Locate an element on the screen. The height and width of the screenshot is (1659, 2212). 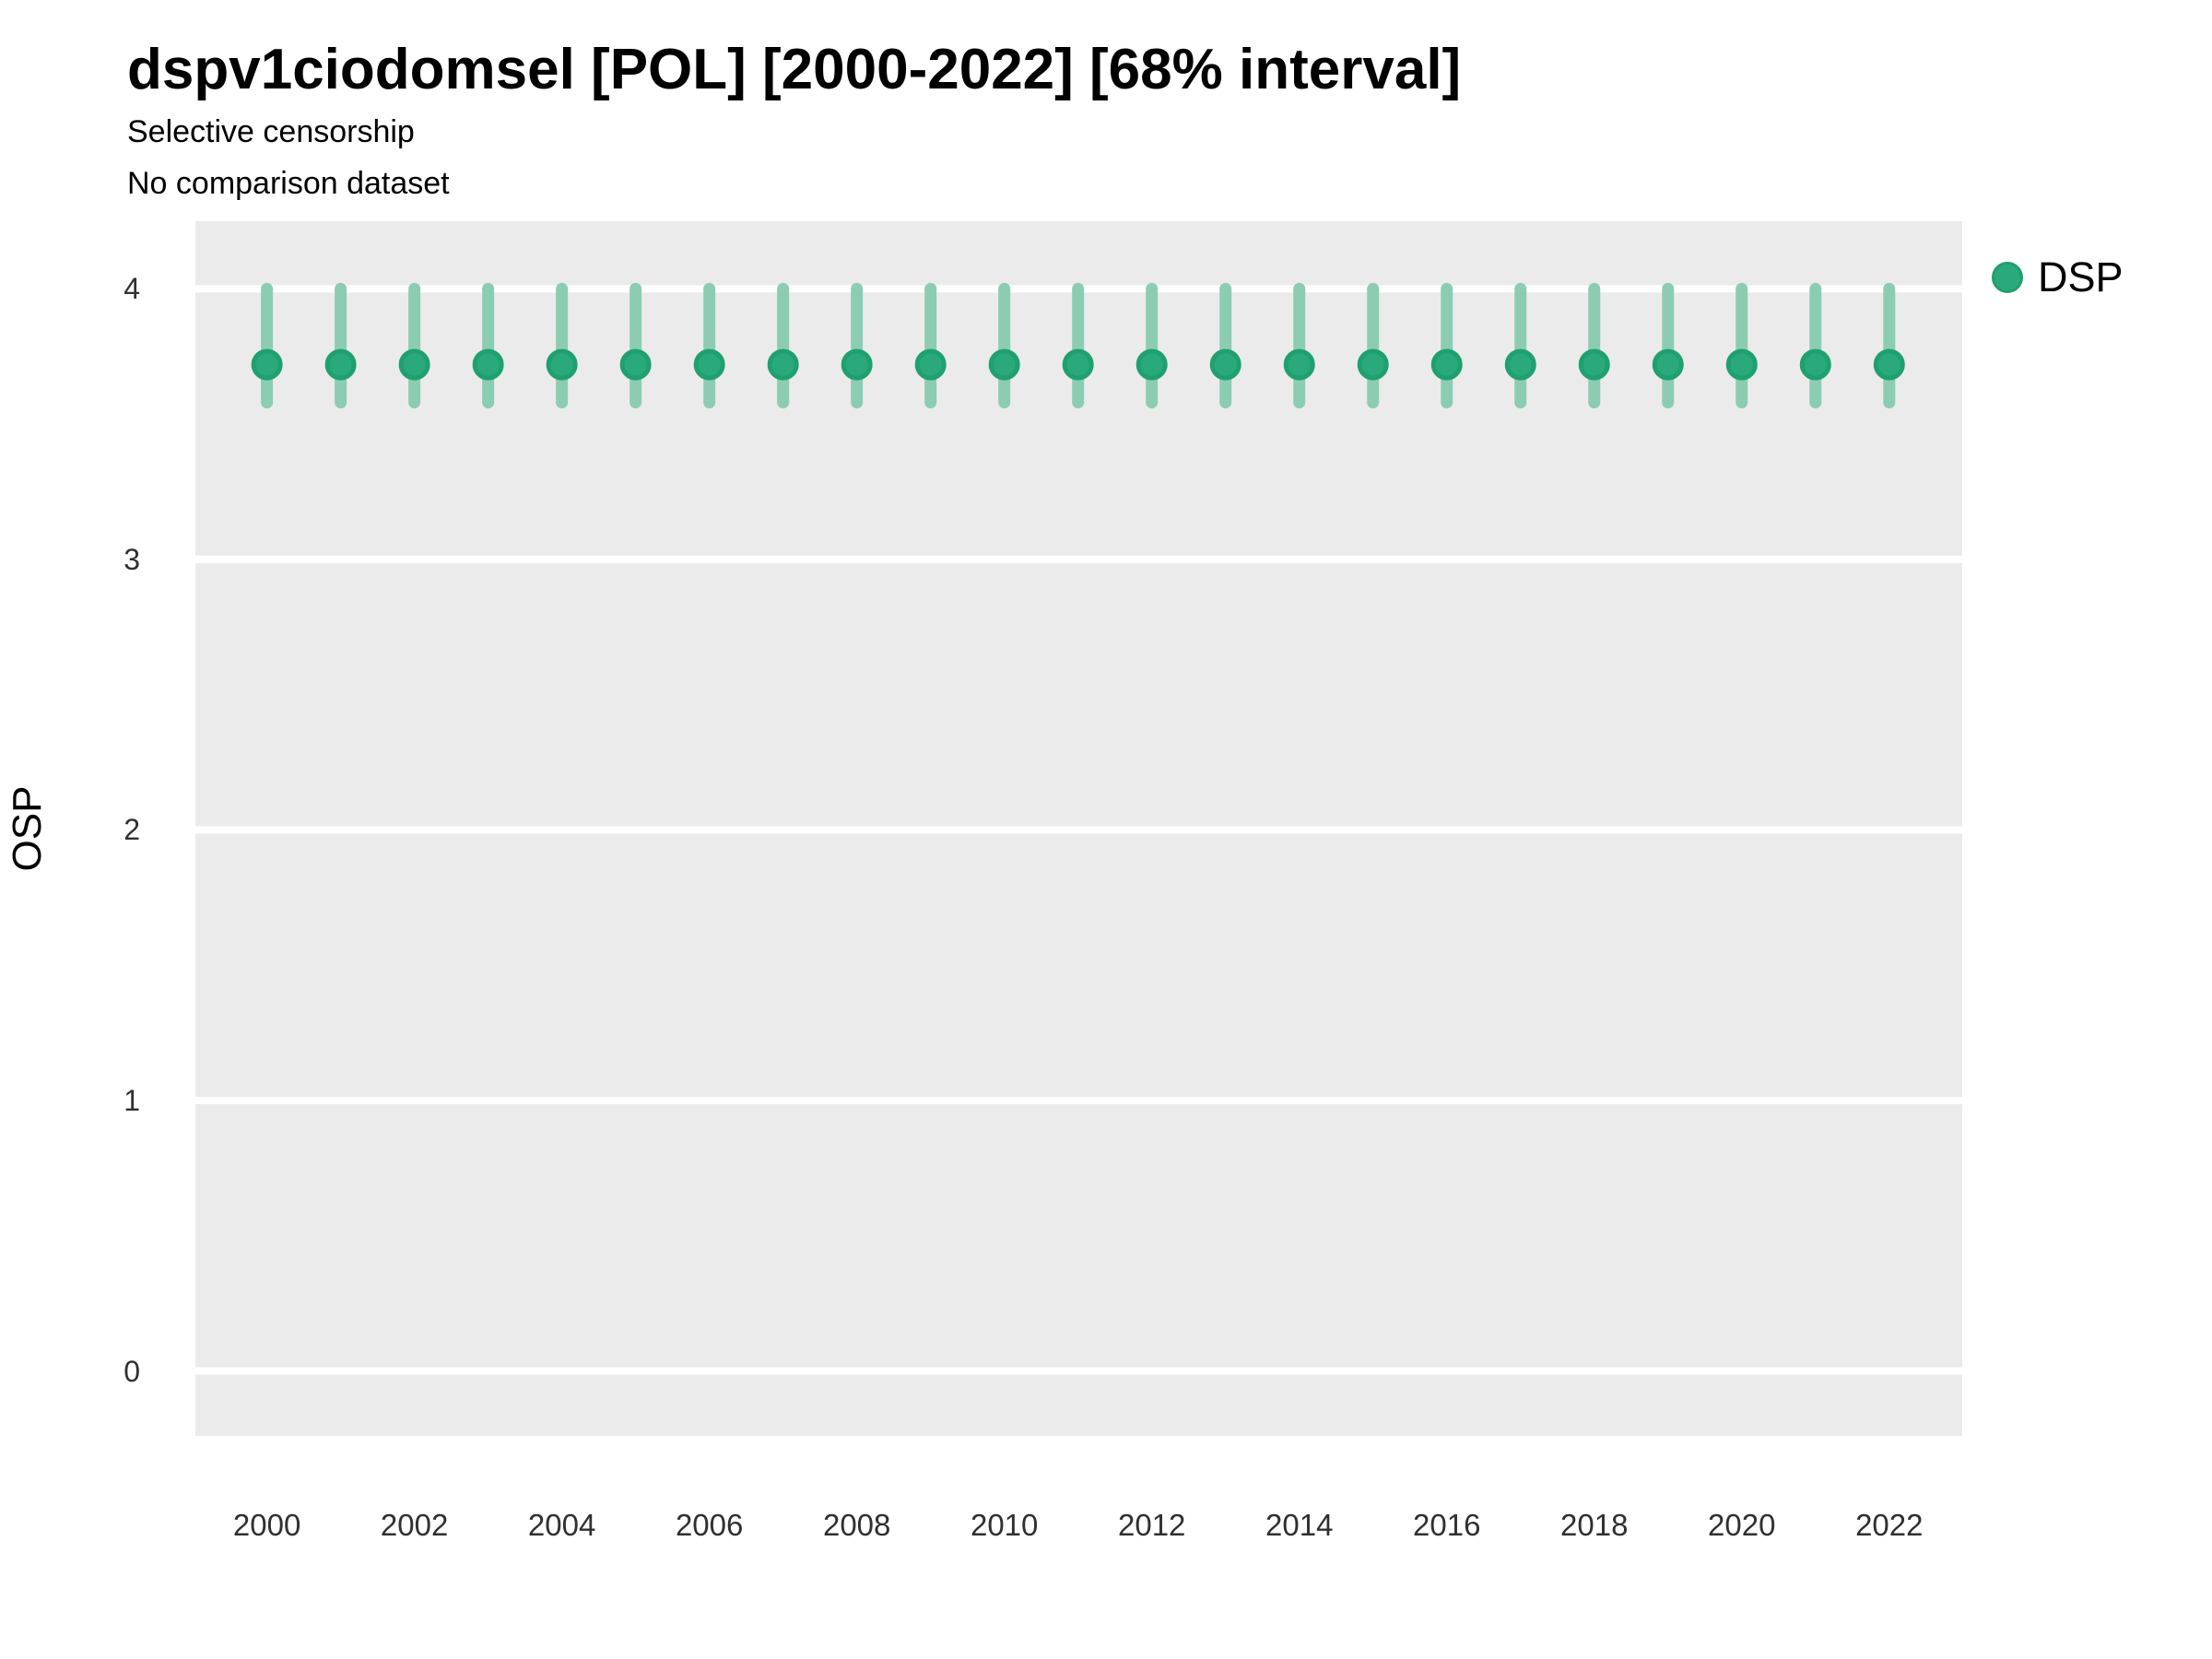
x-tick-label-2016: 2016 is located at coordinates (1447, 1525).